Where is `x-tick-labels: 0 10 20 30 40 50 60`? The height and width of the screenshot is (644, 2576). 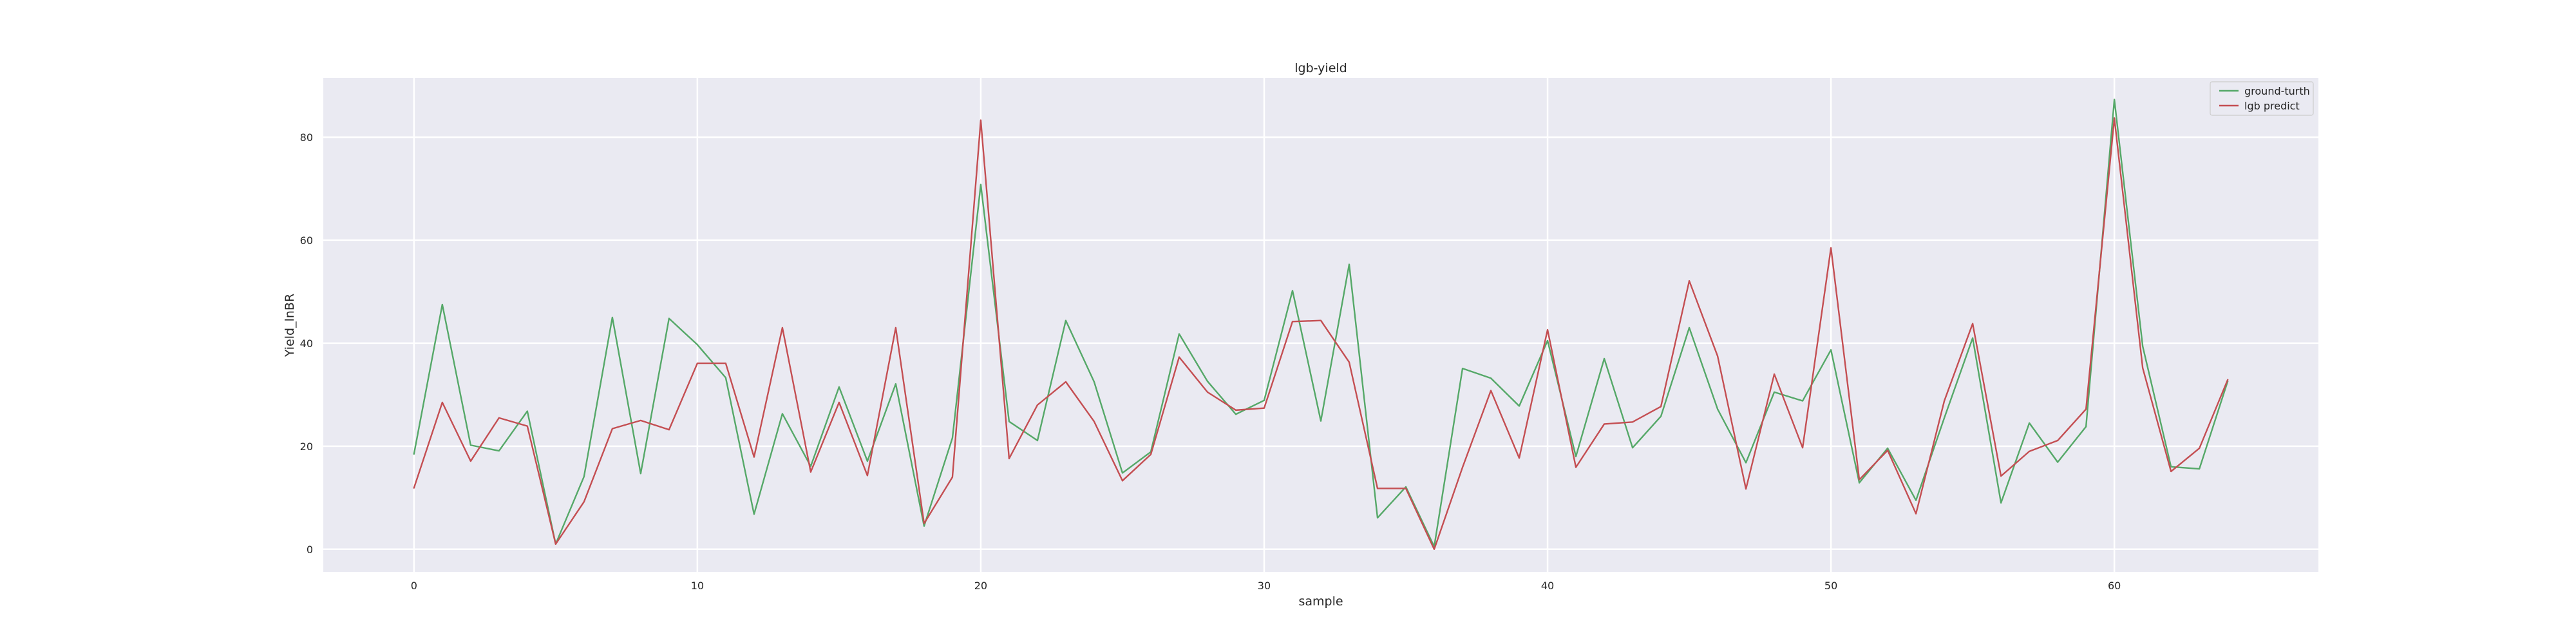
x-tick-labels: 0 10 20 30 40 50 60 is located at coordinates (1266, 586).